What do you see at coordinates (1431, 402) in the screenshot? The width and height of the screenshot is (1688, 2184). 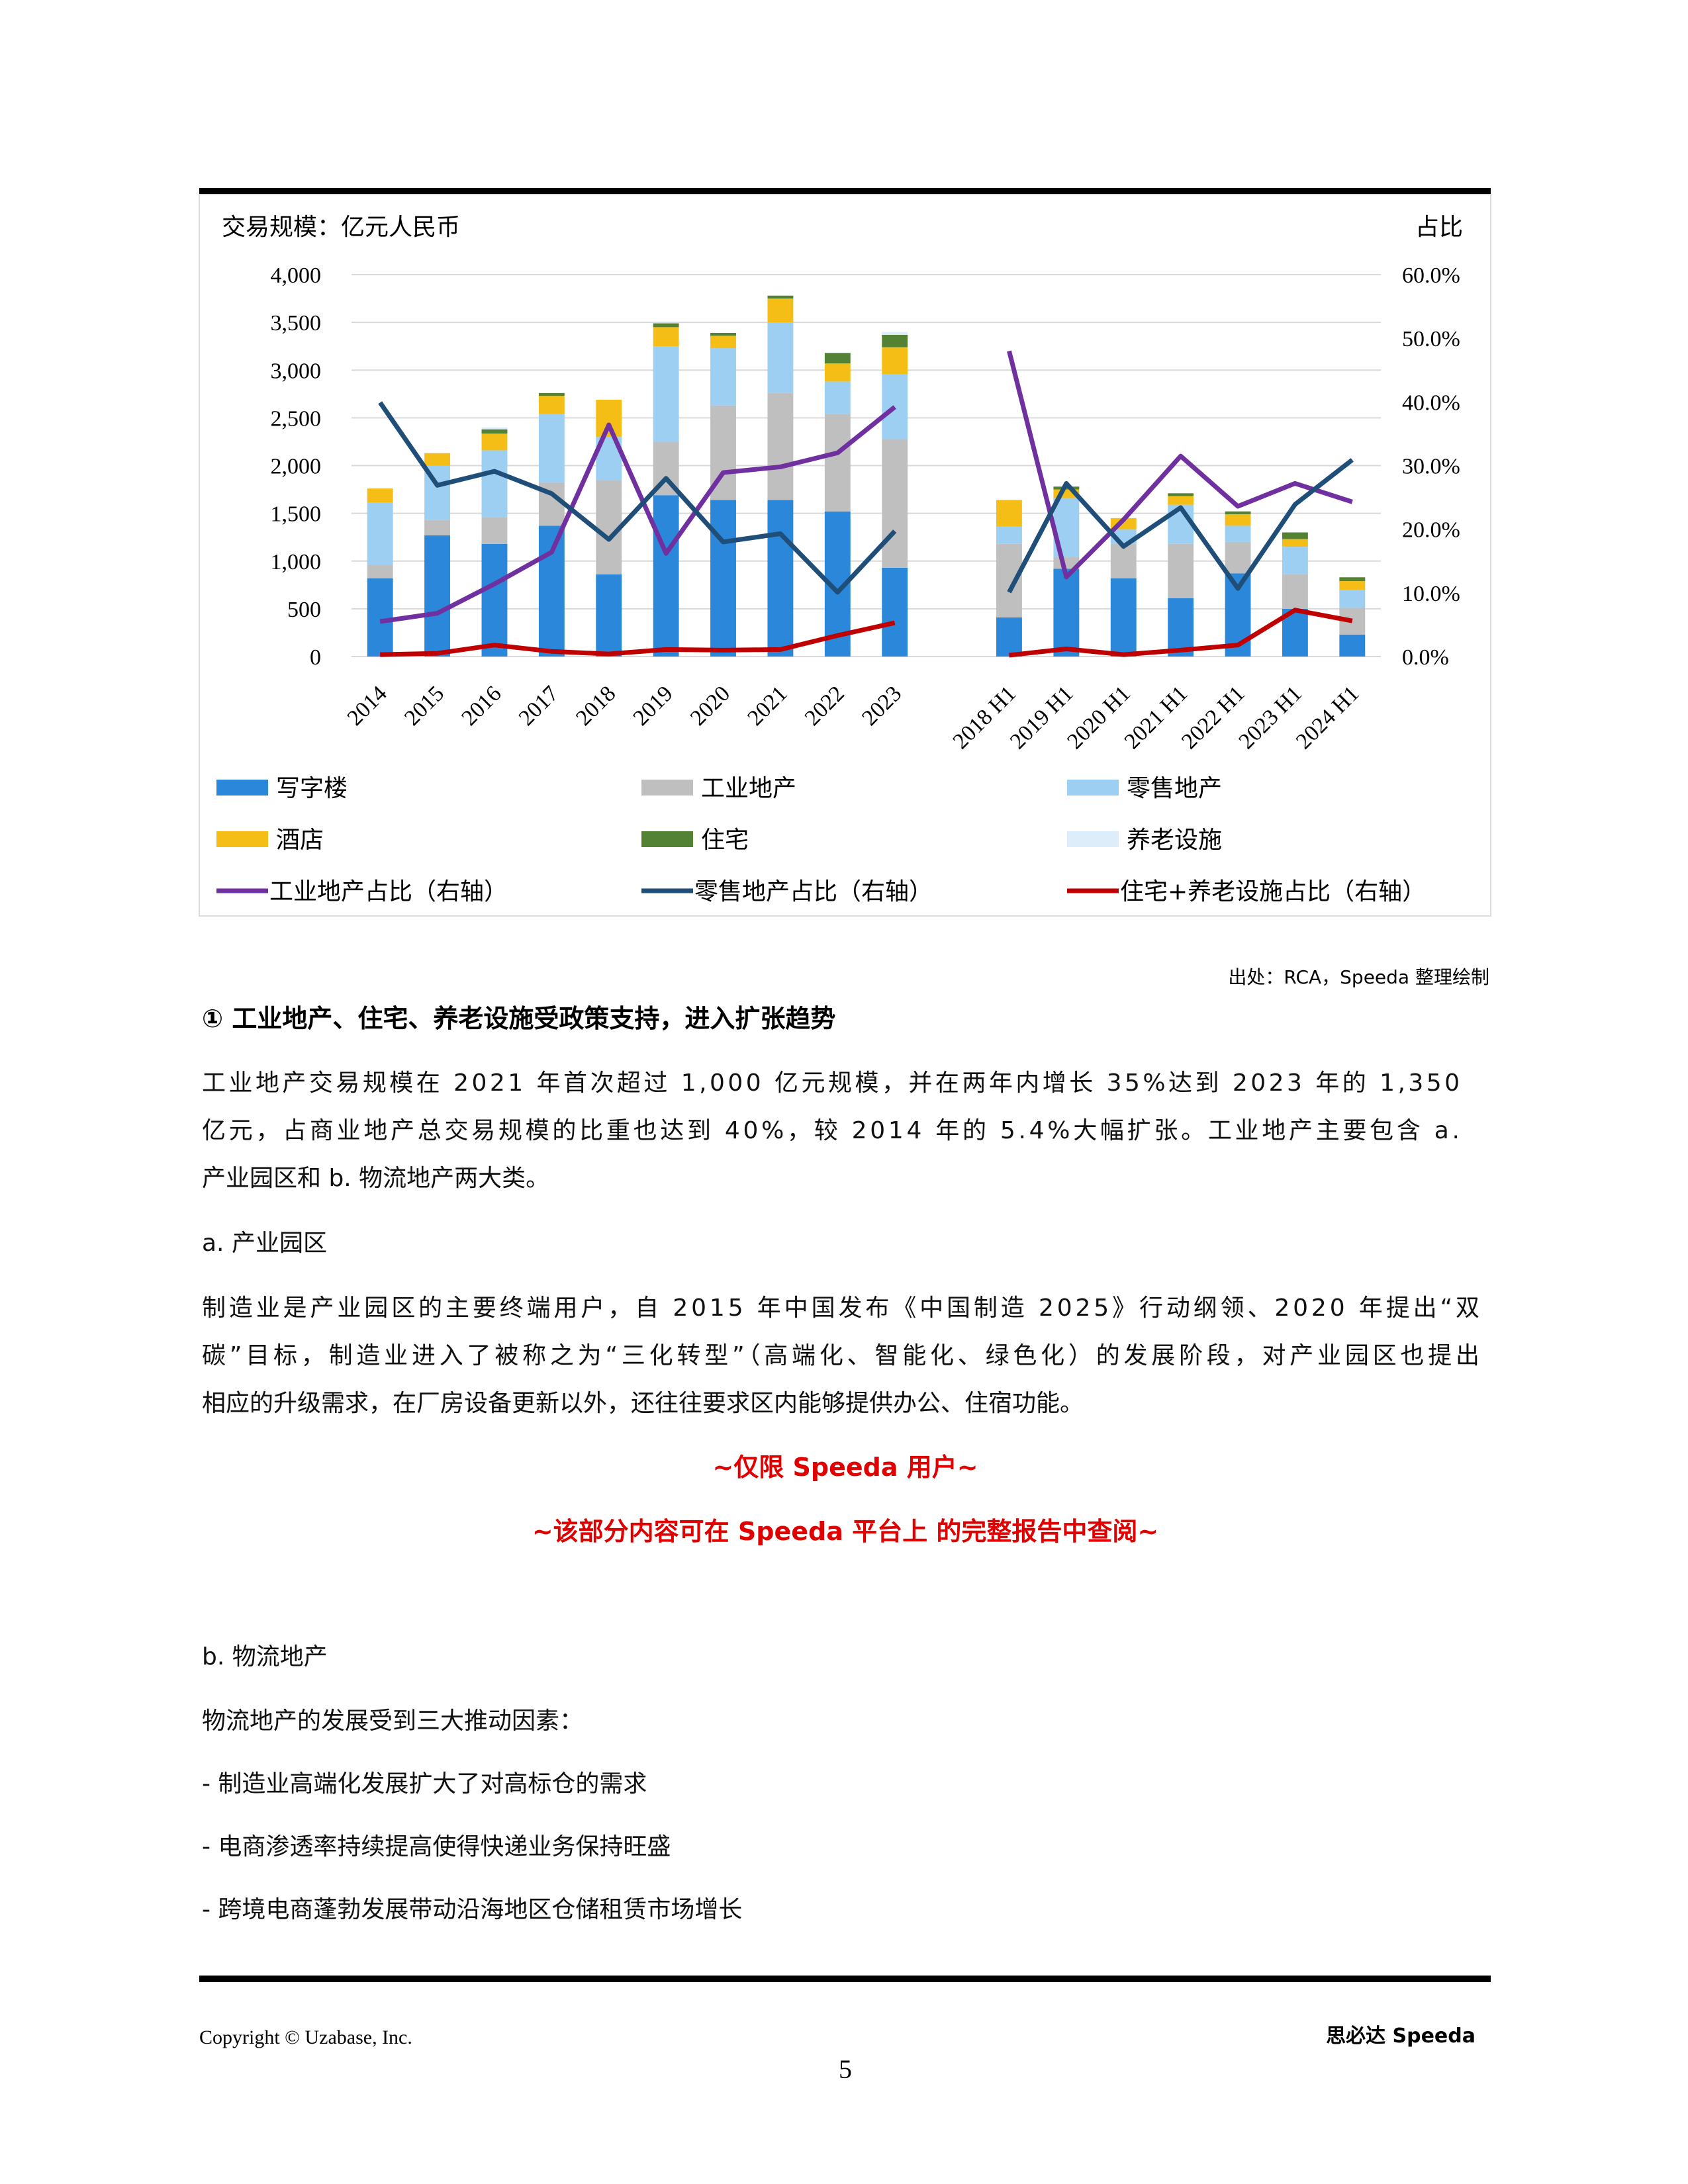 I see `y2-tick-label: 40.0%` at bounding box center [1431, 402].